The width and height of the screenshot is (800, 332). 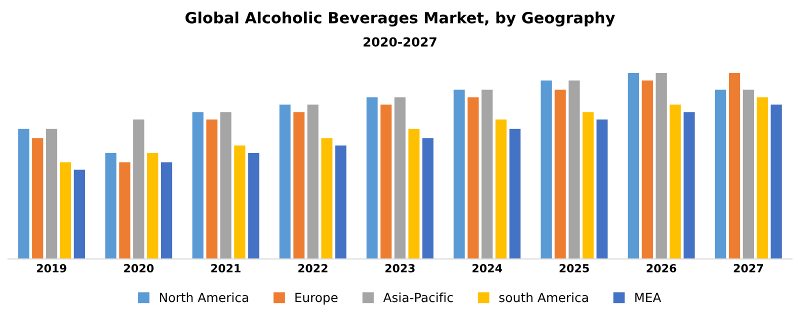 What do you see at coordinates (400, 268) in the screenshot?
I see `x-tick-label: 2023` at bounding box center [400, 268].